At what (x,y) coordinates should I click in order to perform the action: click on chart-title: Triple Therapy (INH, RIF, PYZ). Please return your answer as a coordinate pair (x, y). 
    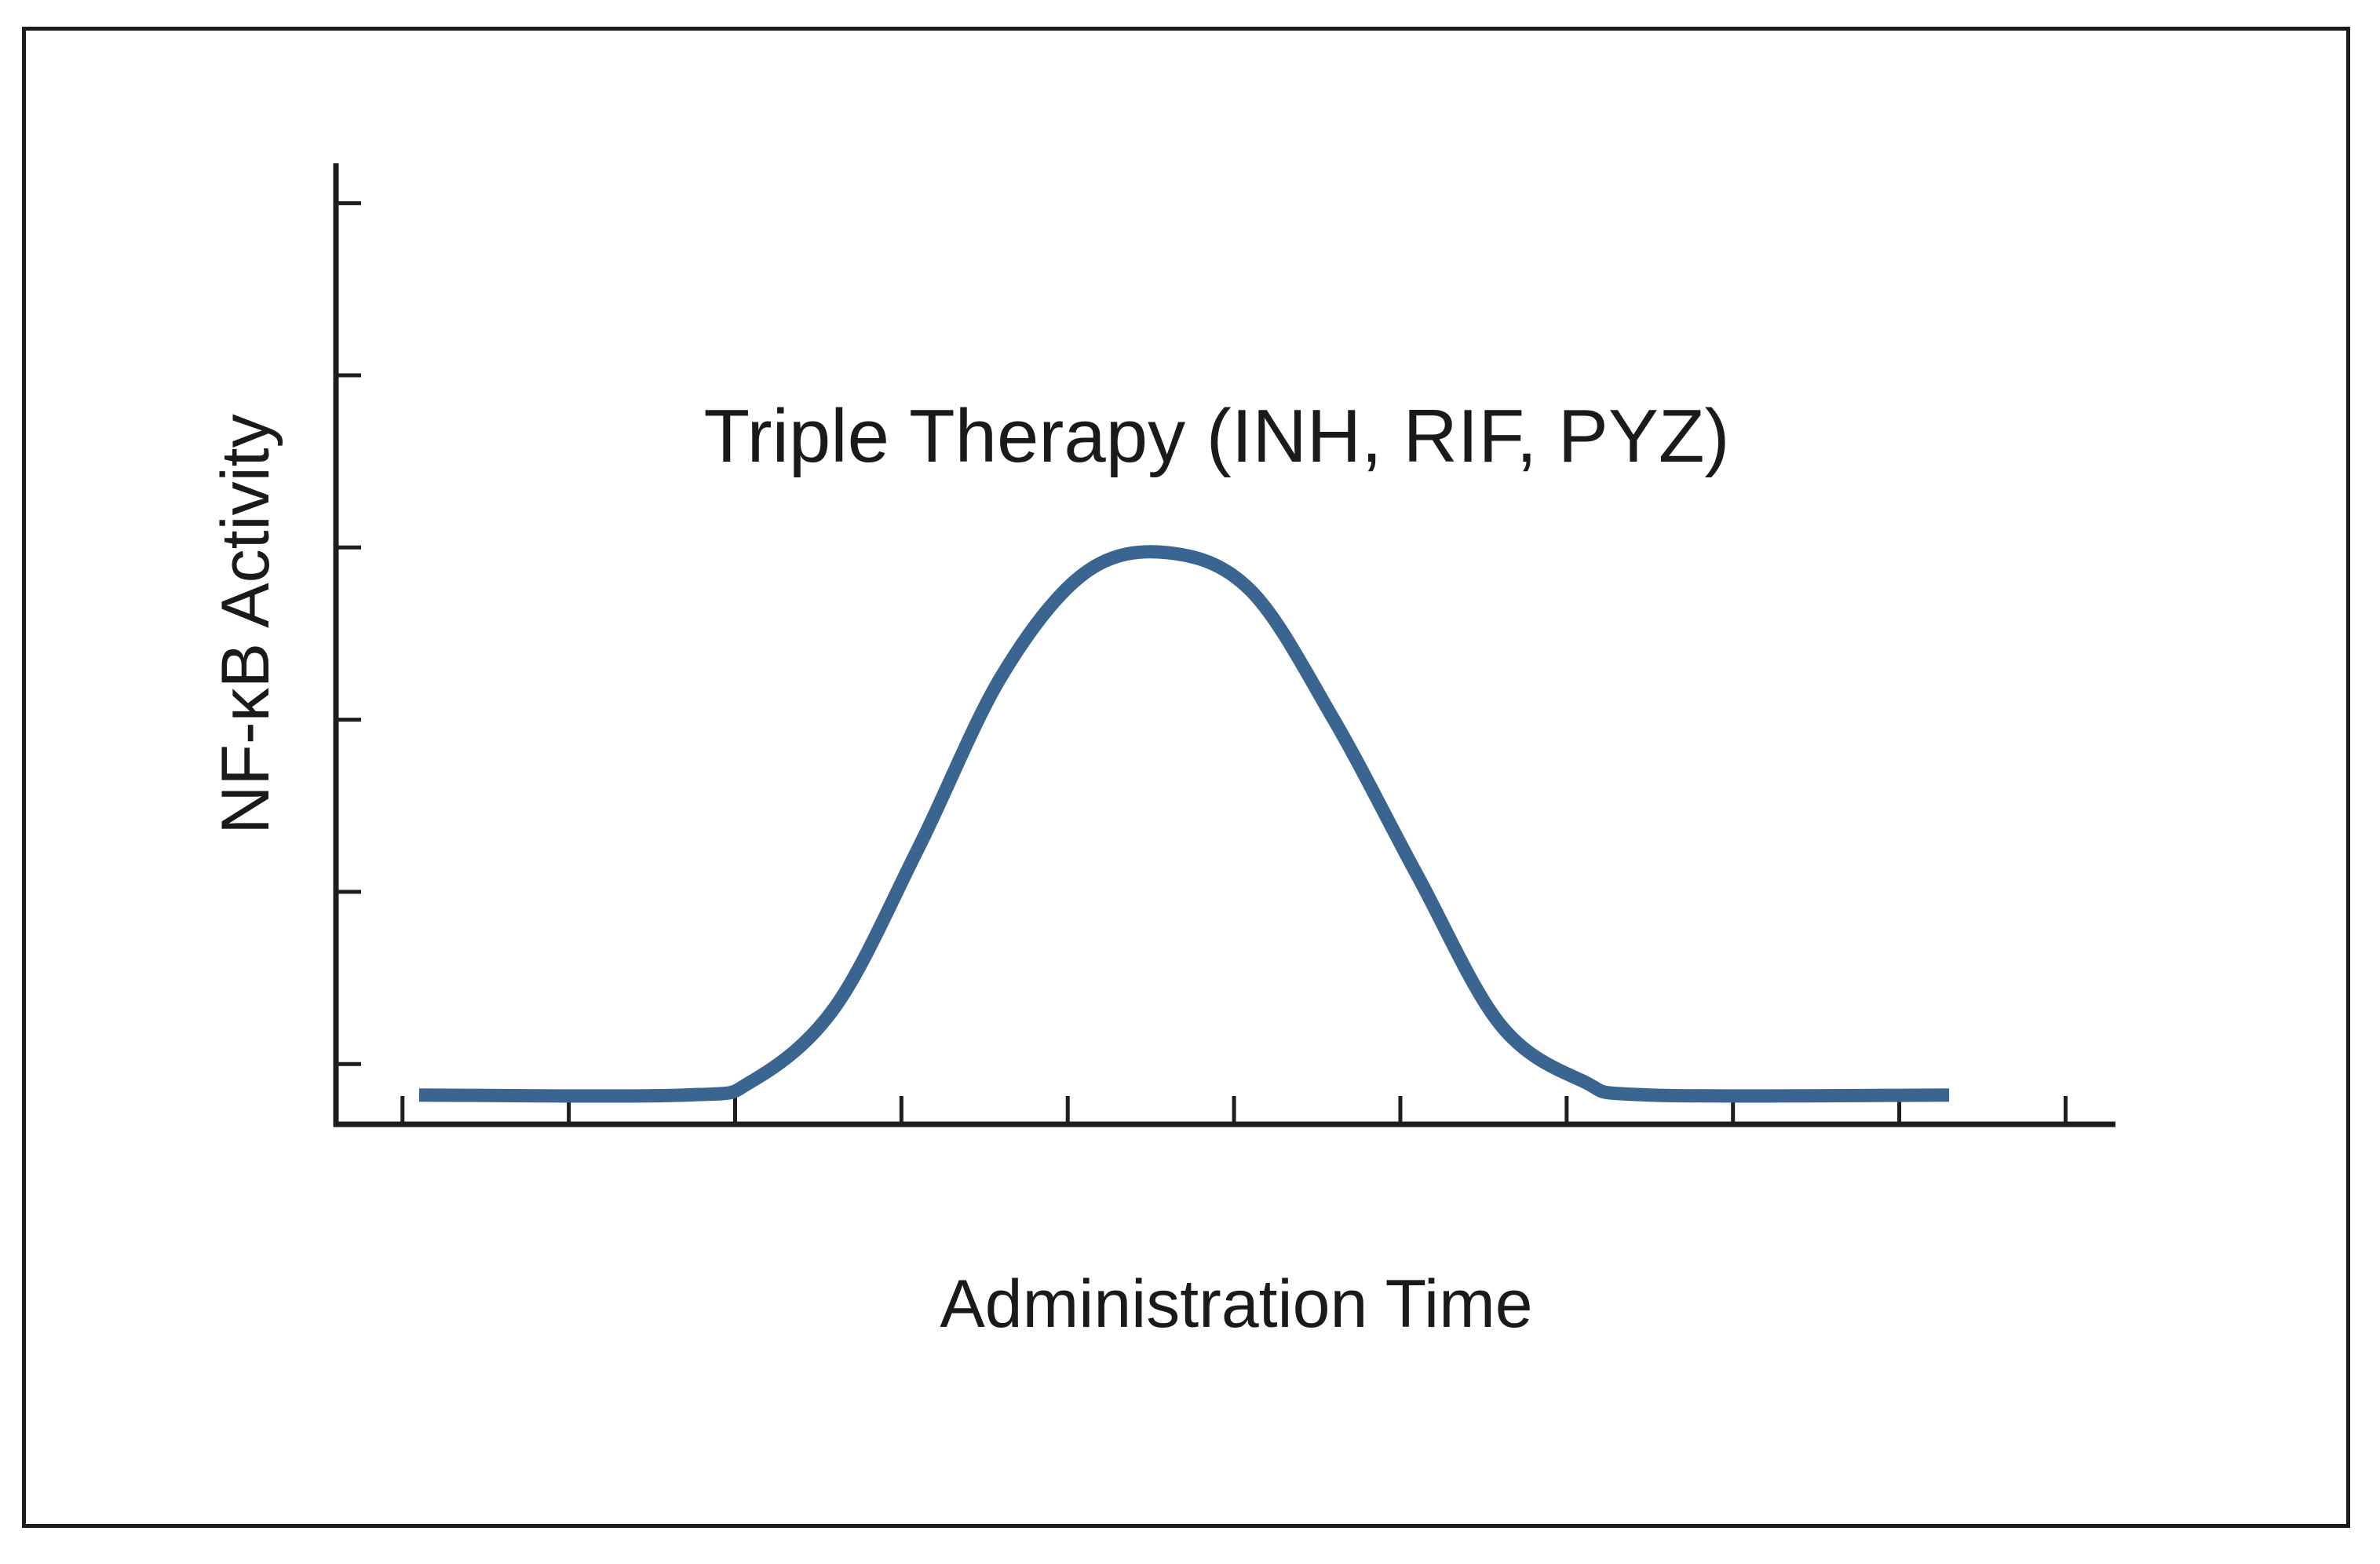
    Looking at the image, I should click on (1217, 436).